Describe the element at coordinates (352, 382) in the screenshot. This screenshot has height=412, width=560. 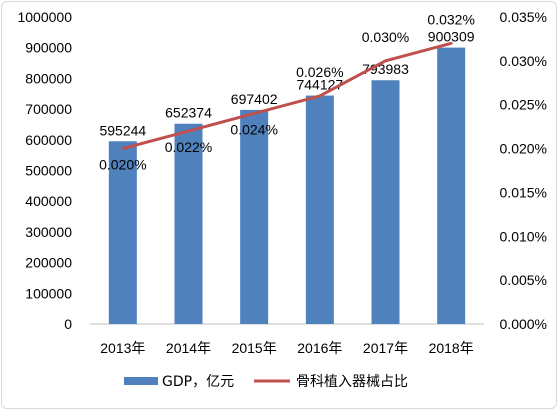
I see `legend-label-ratio: 骨科植入器械占比` at that location.